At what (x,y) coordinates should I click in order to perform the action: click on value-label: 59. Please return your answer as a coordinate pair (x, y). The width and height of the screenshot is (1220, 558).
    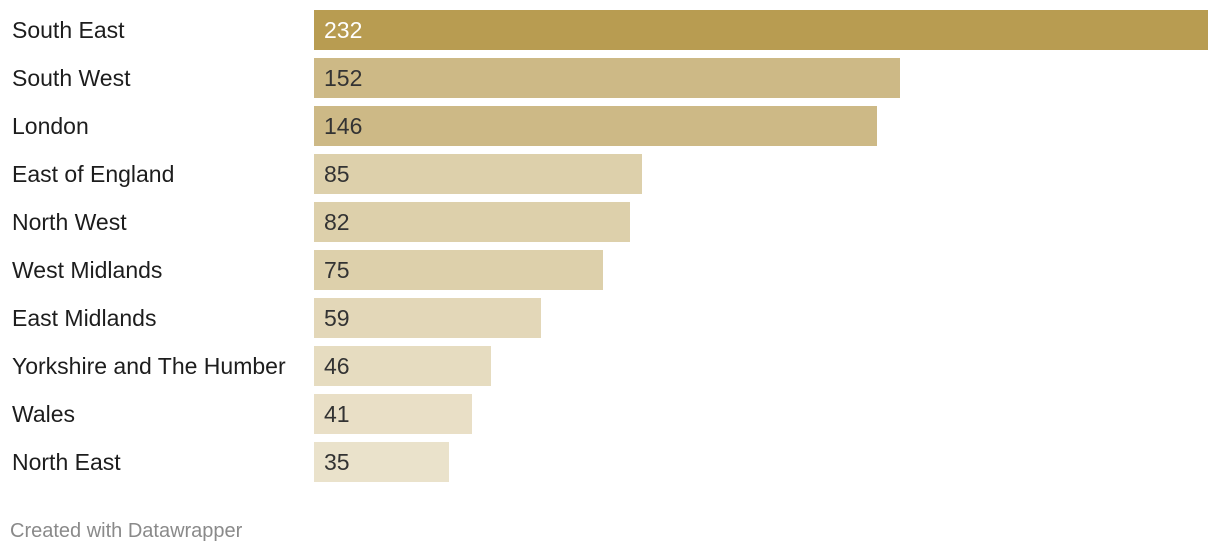
    Looking at the image, I should click on (337, 318).